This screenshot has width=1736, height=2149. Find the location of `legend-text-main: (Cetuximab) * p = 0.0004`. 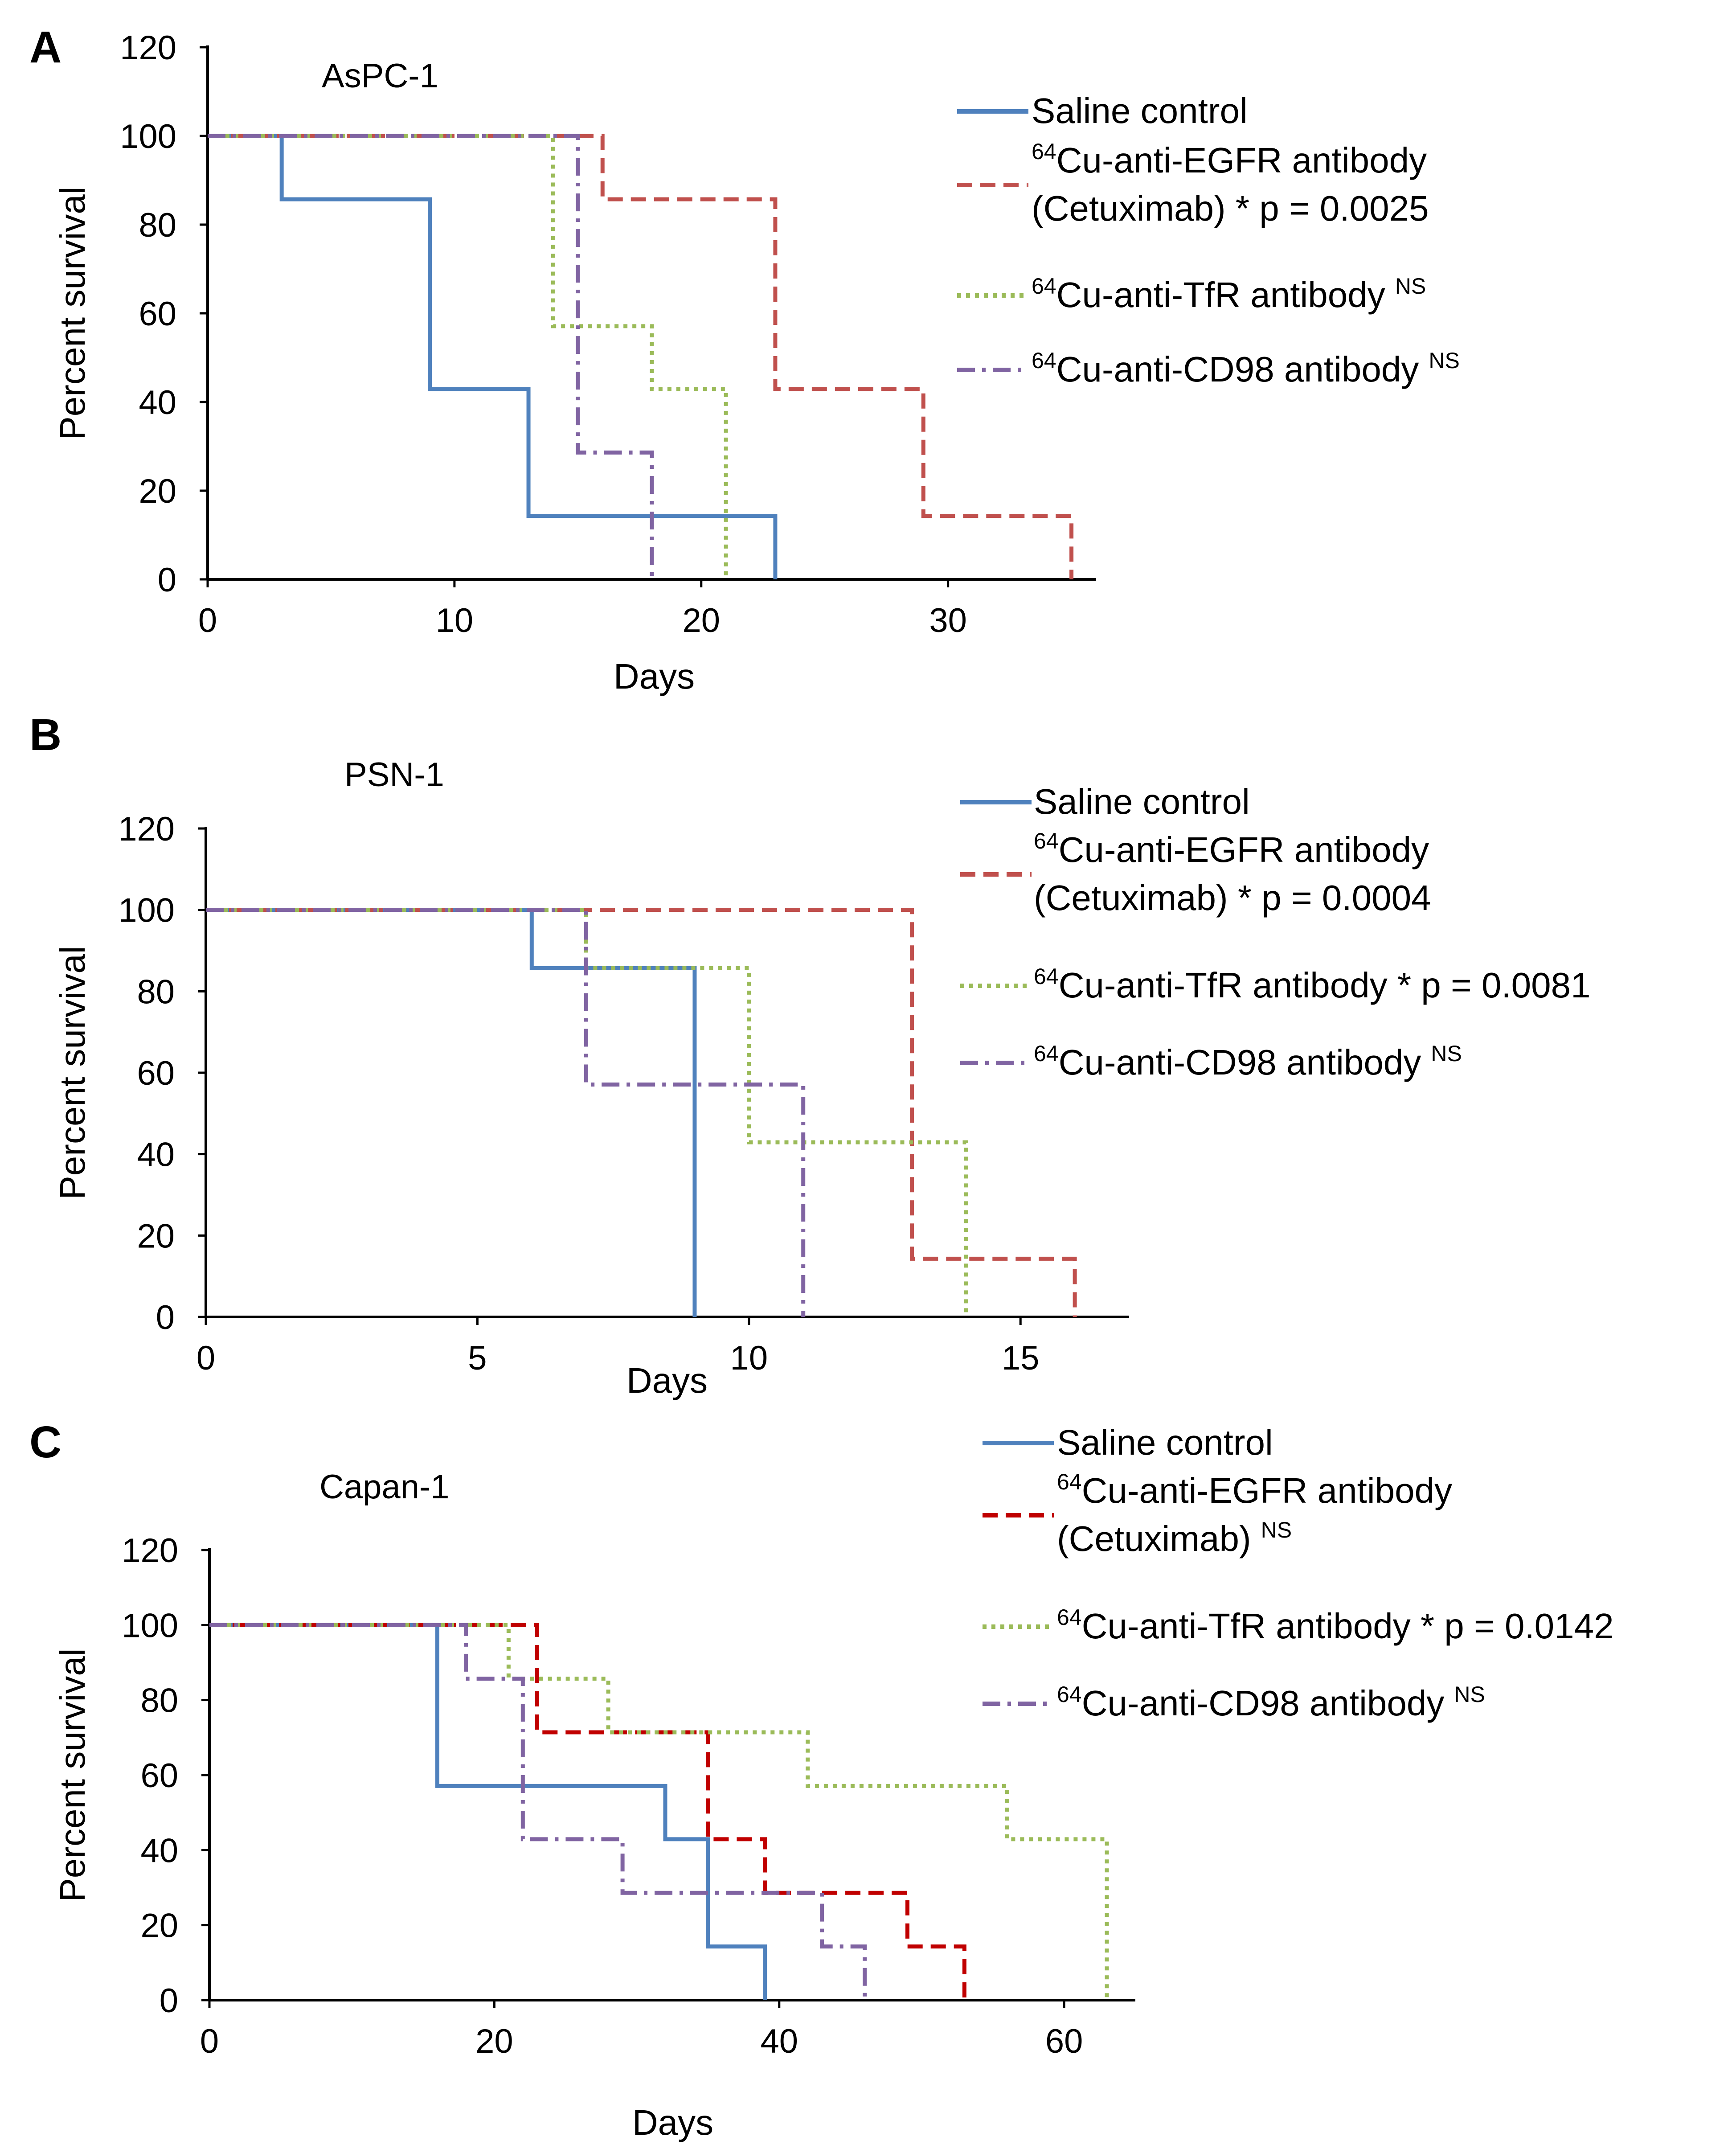

legend-text-main: (Cetuximab) * p = 0.0004 is located at coordinates (1232, 898).